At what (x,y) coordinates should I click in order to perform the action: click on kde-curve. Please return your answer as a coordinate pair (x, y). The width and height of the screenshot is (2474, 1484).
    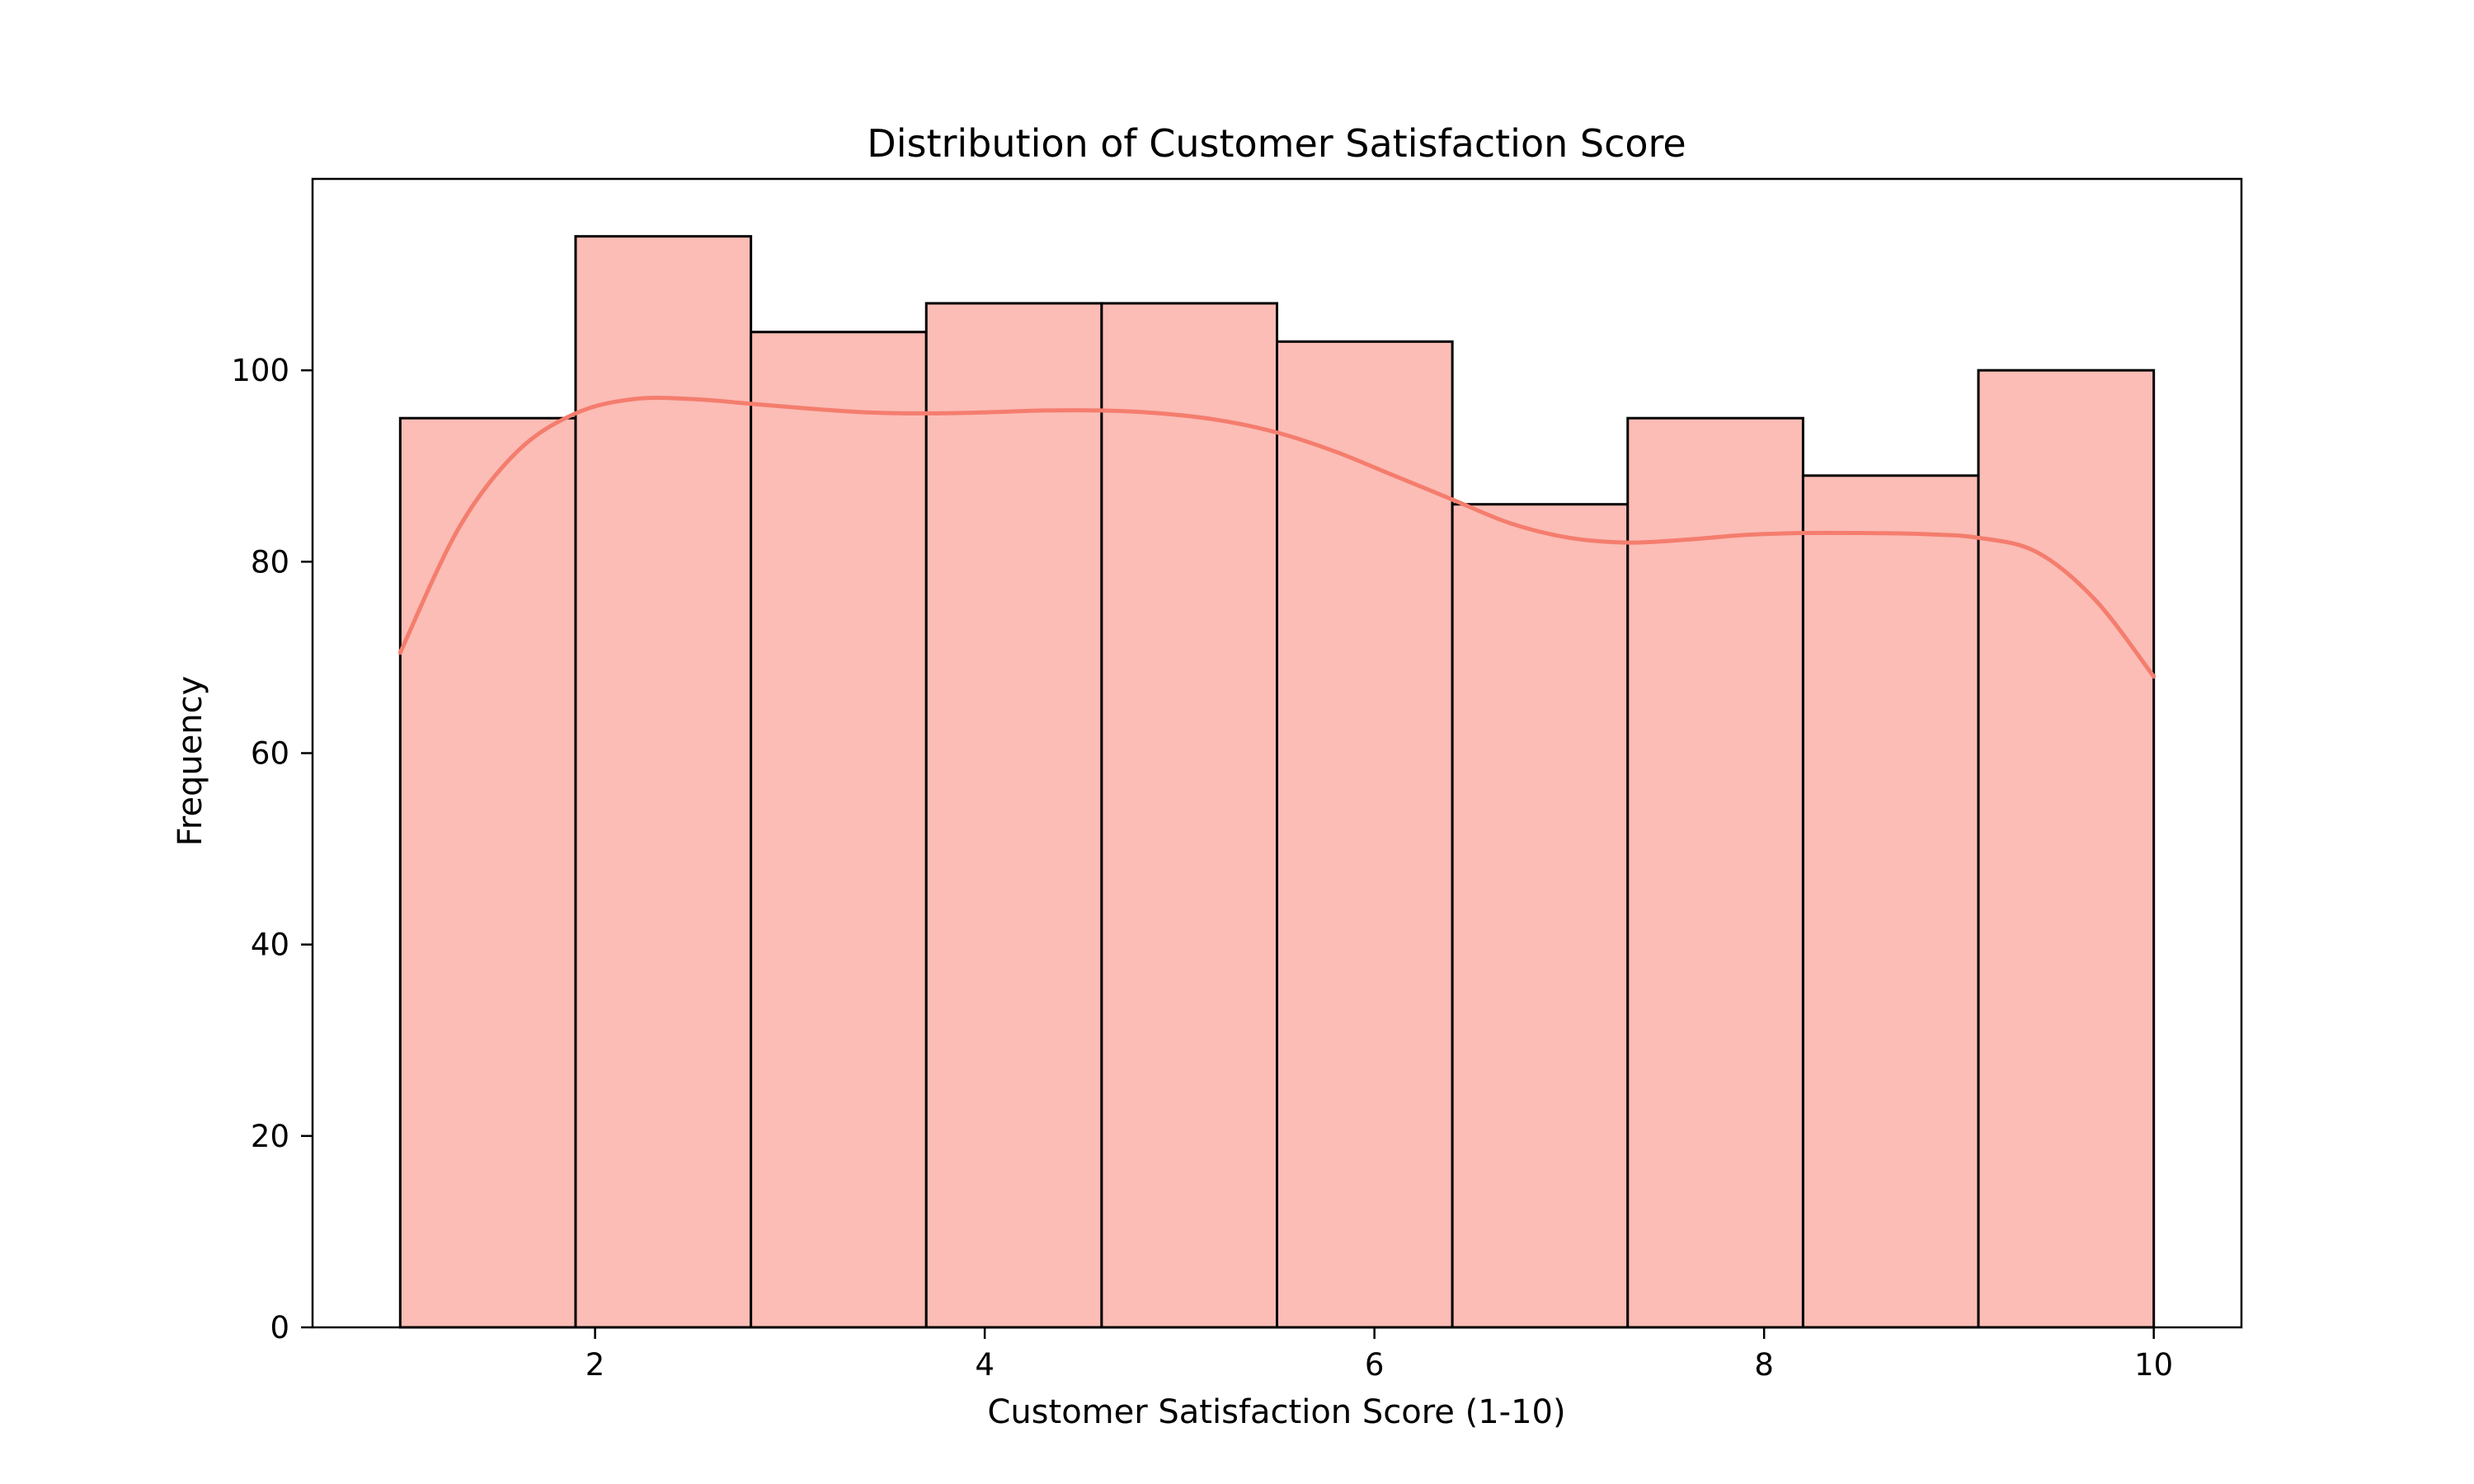
    Looking at the image, I should click on (1277, 537).